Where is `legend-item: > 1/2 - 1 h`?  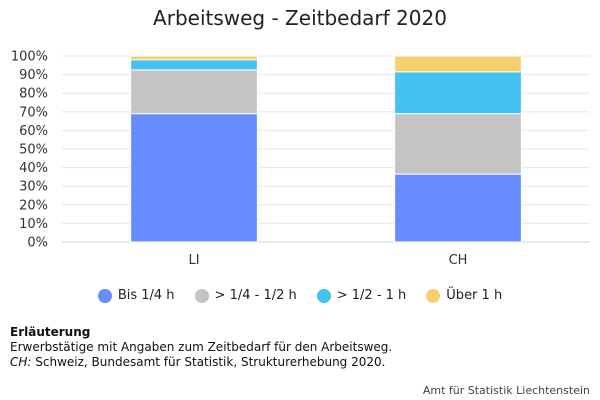
legend-item: > 1/2 - 1 h is located at coordinates (361, 295).